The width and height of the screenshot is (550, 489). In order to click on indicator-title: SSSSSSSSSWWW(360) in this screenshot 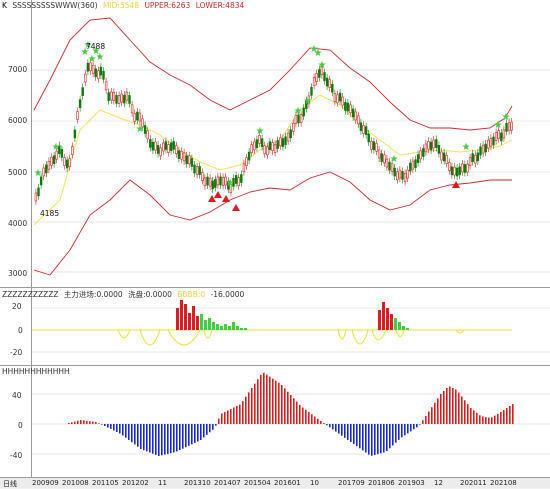, I will do `click(55, 5)`.